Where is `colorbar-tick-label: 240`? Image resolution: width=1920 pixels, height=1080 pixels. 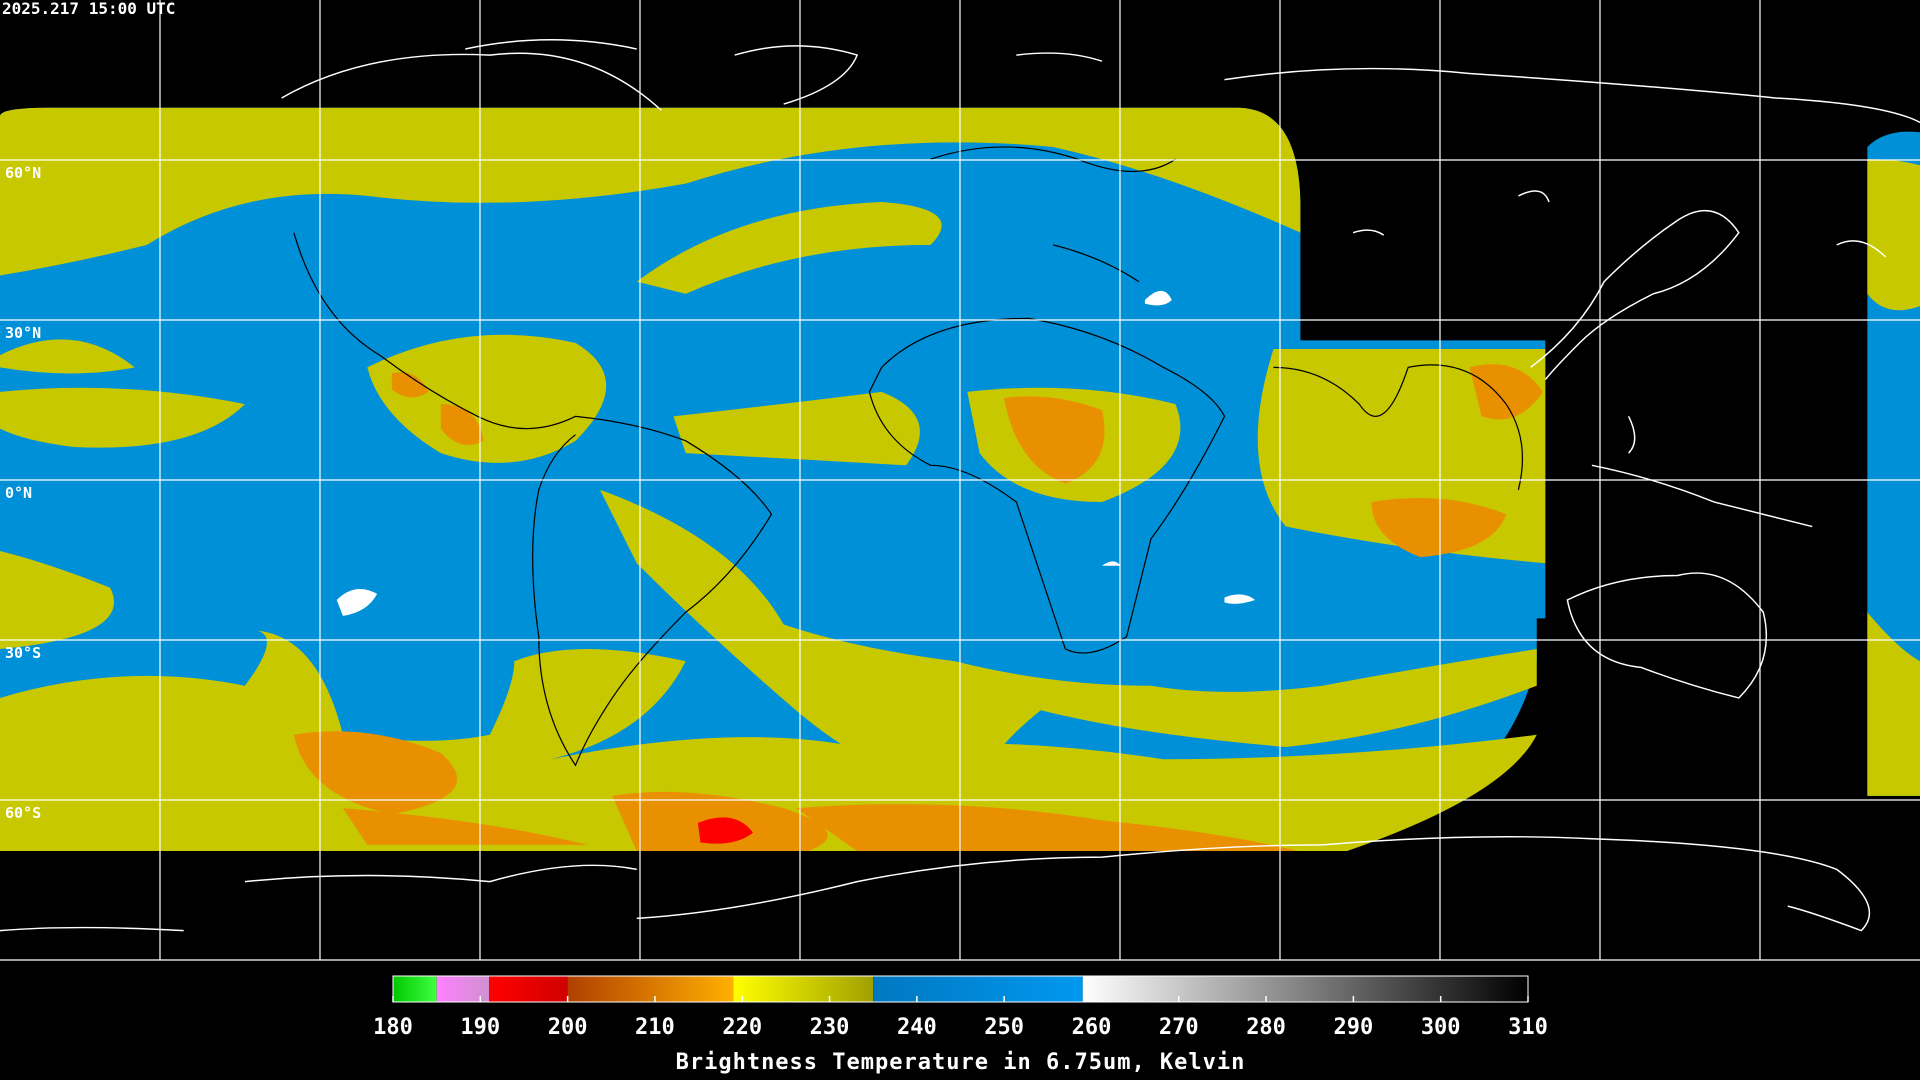 colorbar-tick-label: 240 is located at coordinates (917, 1027).